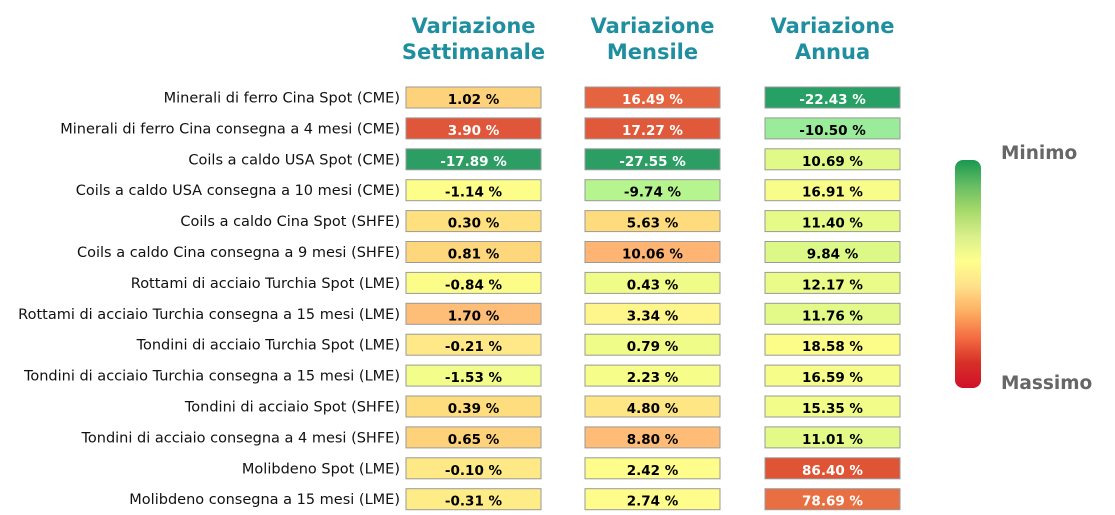  I want to click on cell-value-label: 86.40 %, so click(832, 471).